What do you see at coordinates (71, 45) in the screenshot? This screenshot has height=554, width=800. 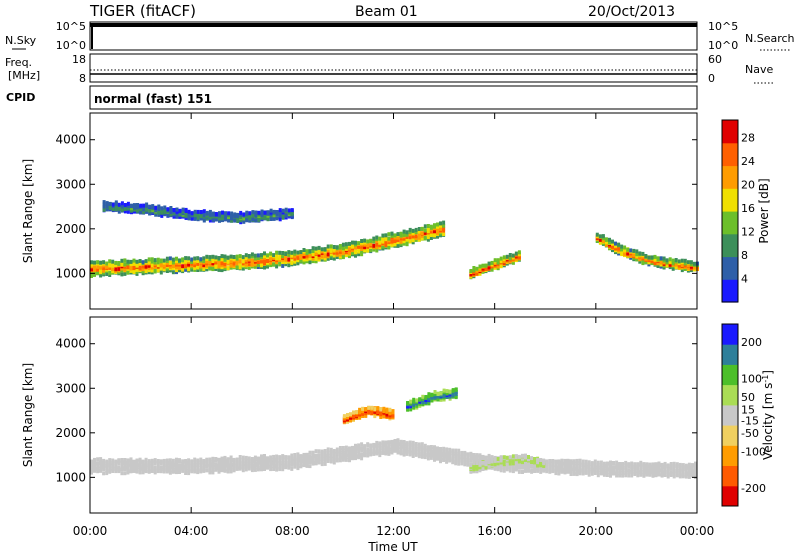 I see `noise-left-tick-bottom: 10^0` at bounding box center [71, 45].